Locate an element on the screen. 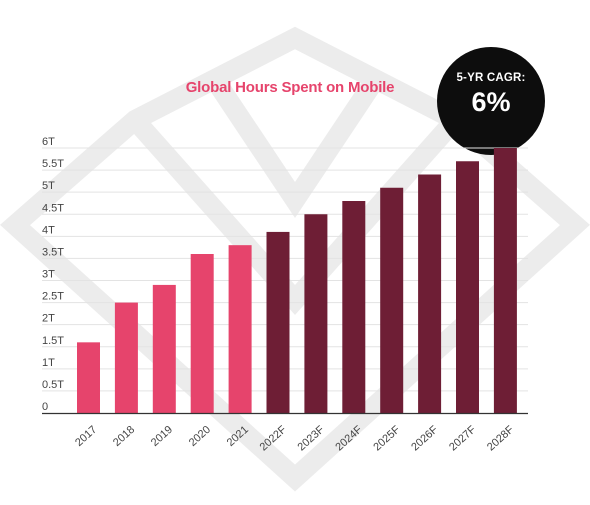 The image size is (590, 505). x-tick-label: 2026F is located at coordinates (424, 438).